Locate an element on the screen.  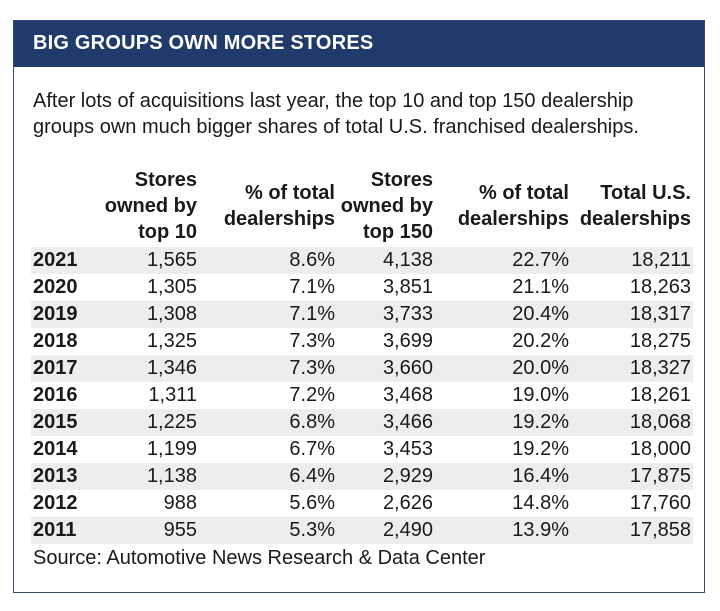
table-row: 2020 1,305 7.1% 3,851 21.1% 18,263 is located at coordinates (362, 287).